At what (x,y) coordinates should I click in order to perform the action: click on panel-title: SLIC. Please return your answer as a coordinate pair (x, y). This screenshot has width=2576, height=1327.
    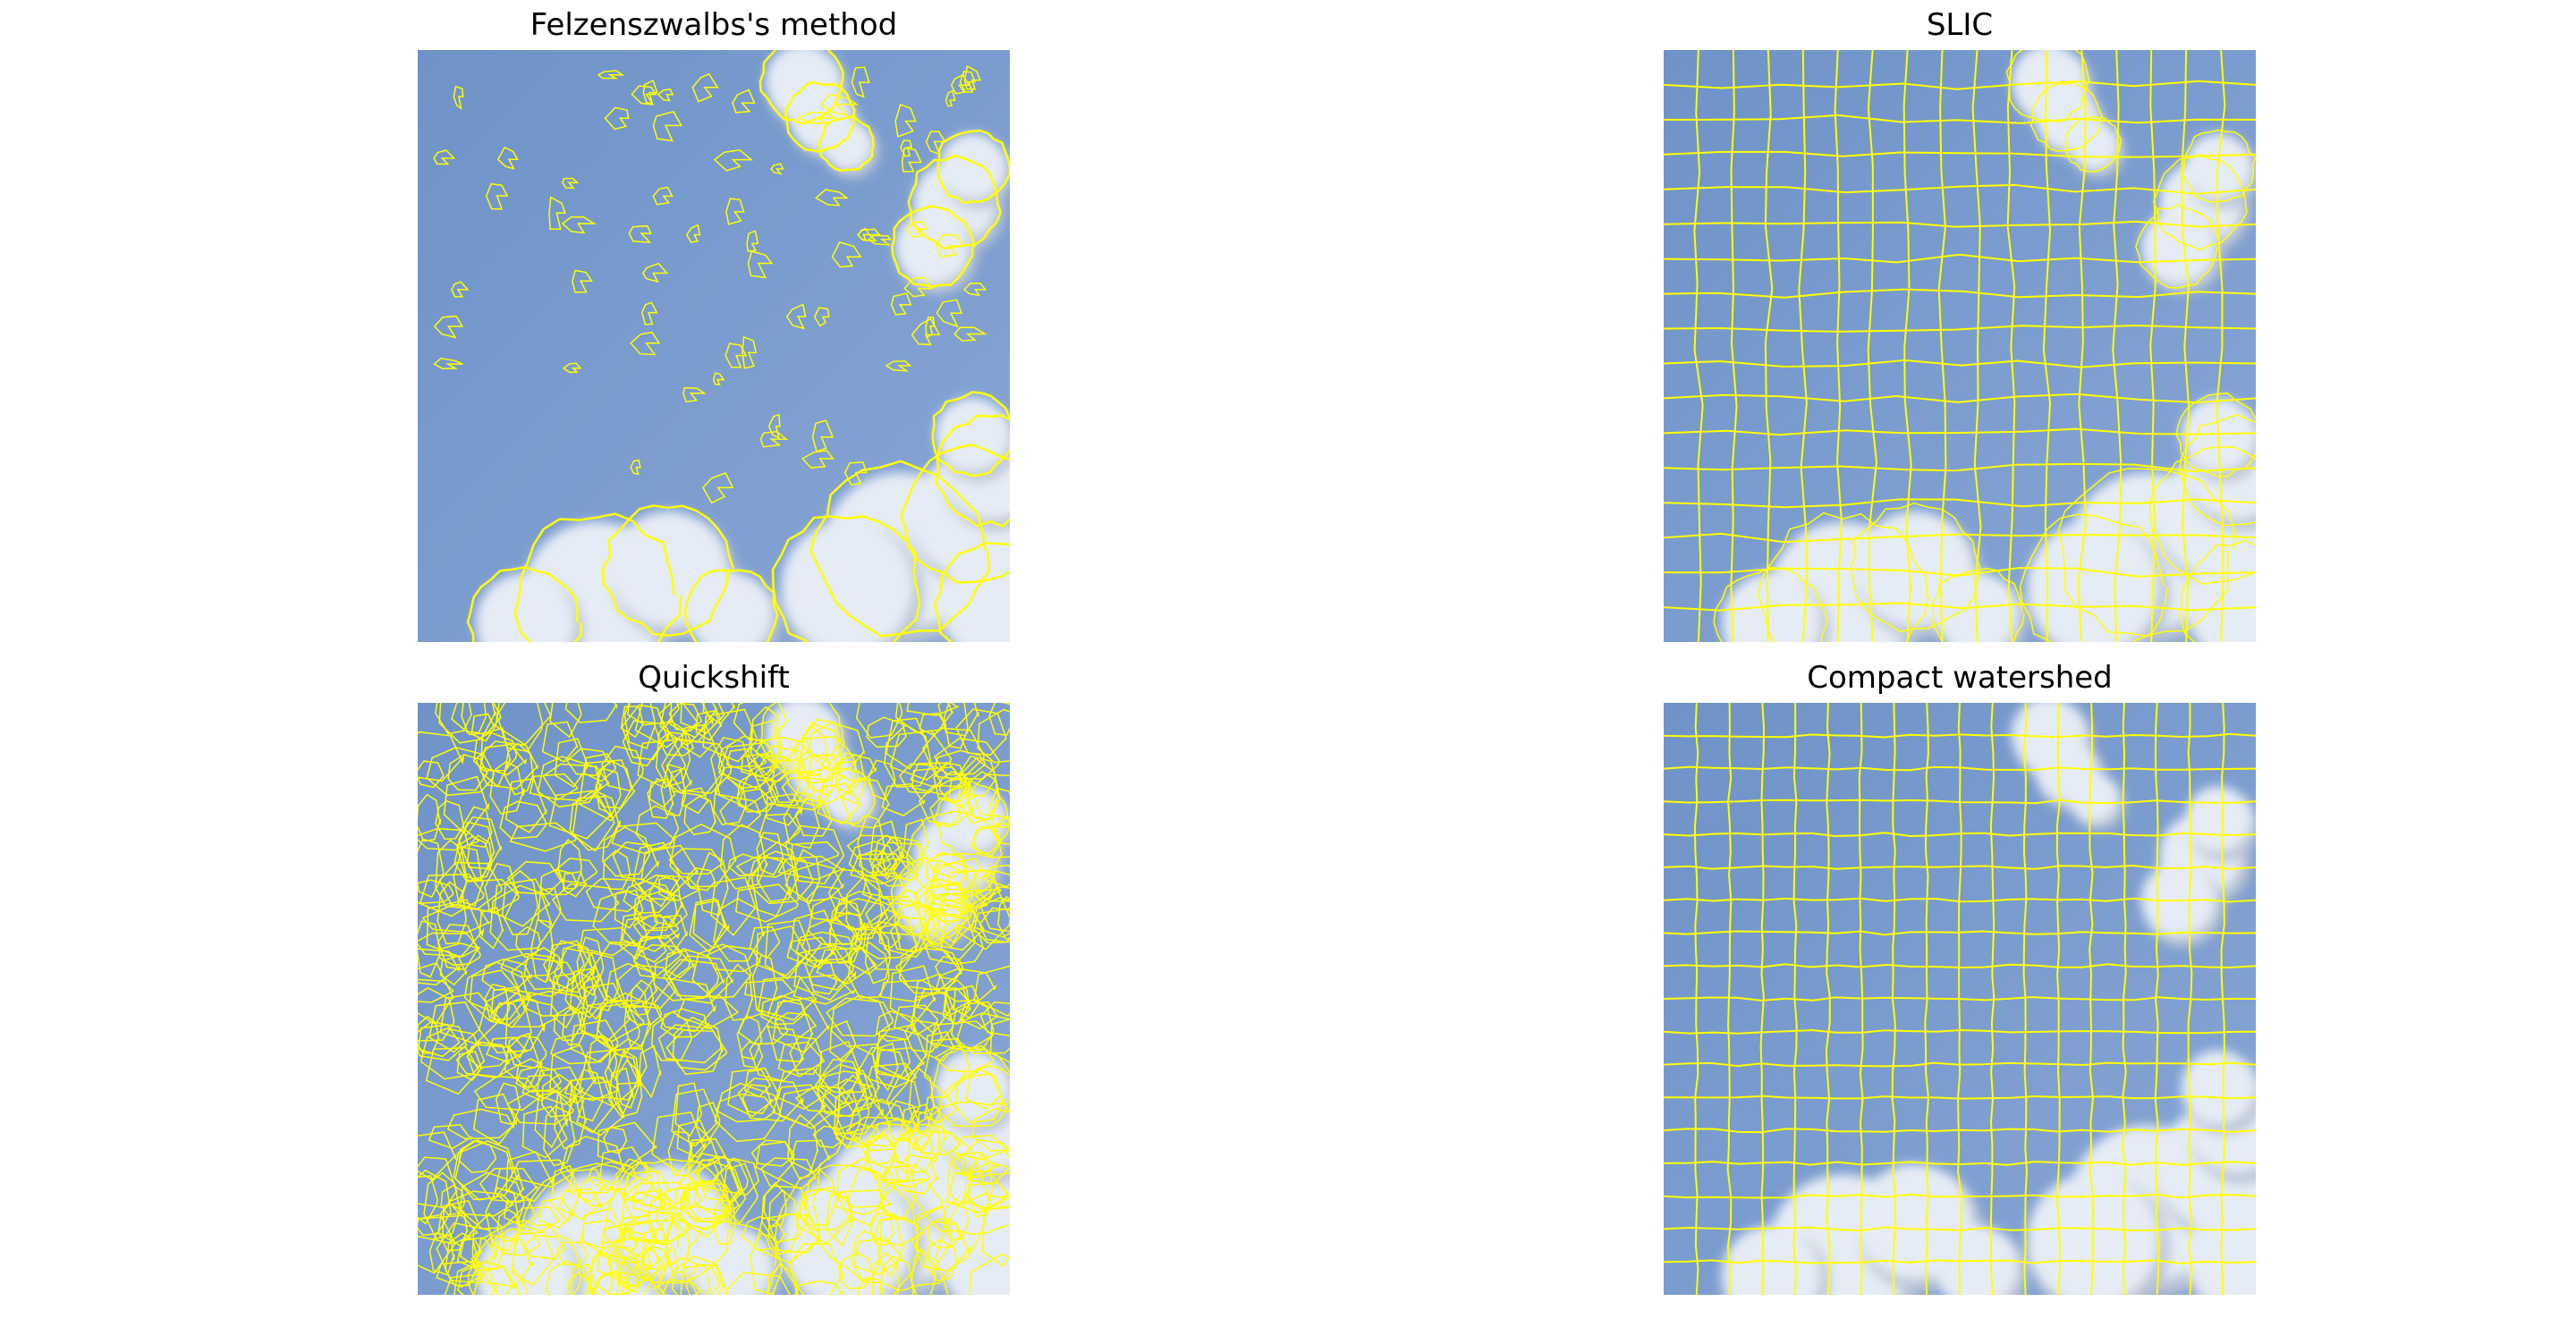
    Looking at the image, I should click on (1960, 25).